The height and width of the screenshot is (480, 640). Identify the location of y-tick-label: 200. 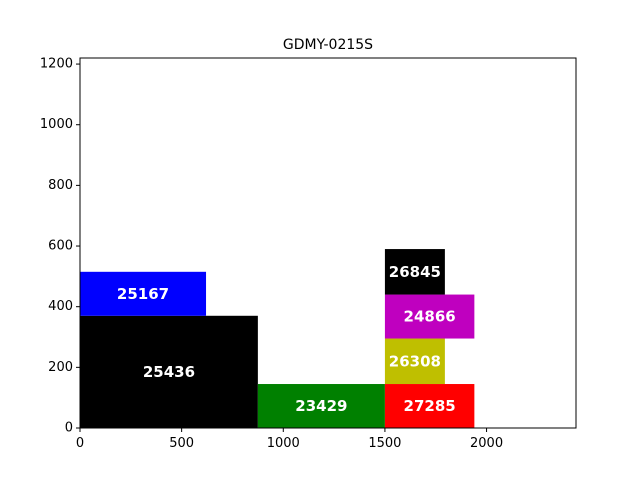
(60, 367).